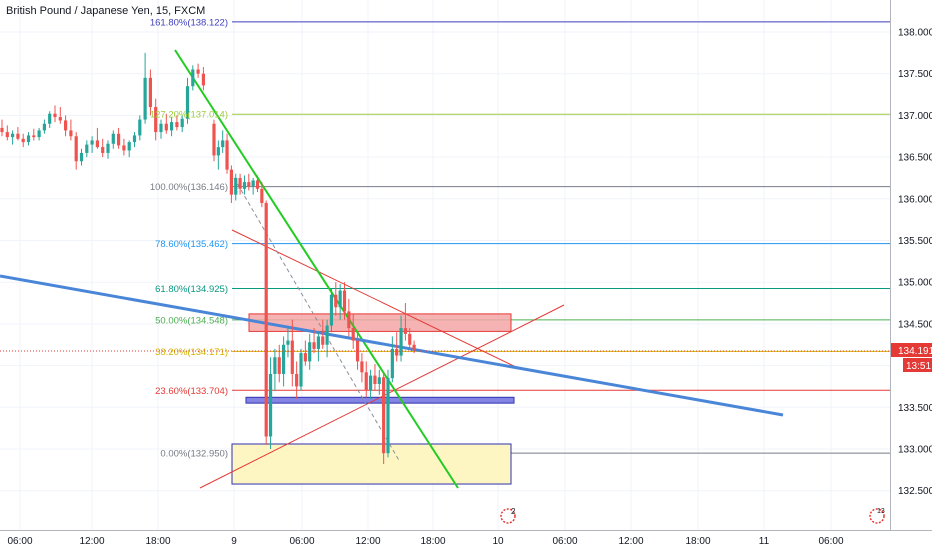 This screenshot has height=555, width=932. I want to click on event-flag-icon, so click(508, 516).